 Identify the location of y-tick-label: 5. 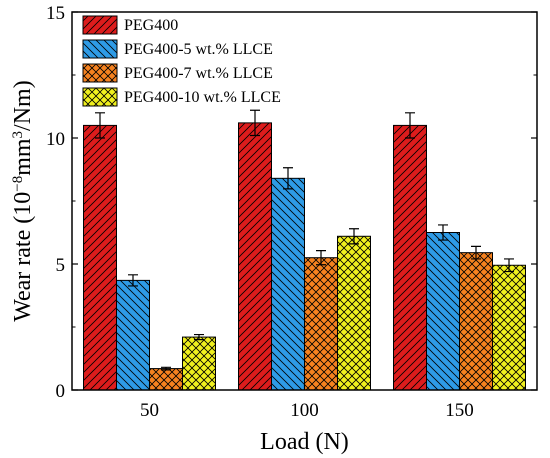
(61, 265).